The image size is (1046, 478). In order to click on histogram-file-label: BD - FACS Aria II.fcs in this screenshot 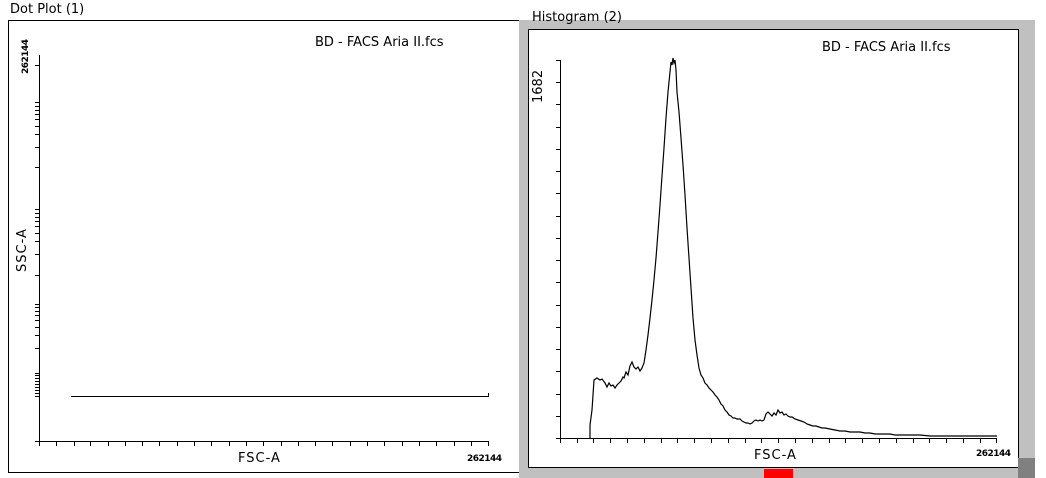, I will do `click(886, 47)`.